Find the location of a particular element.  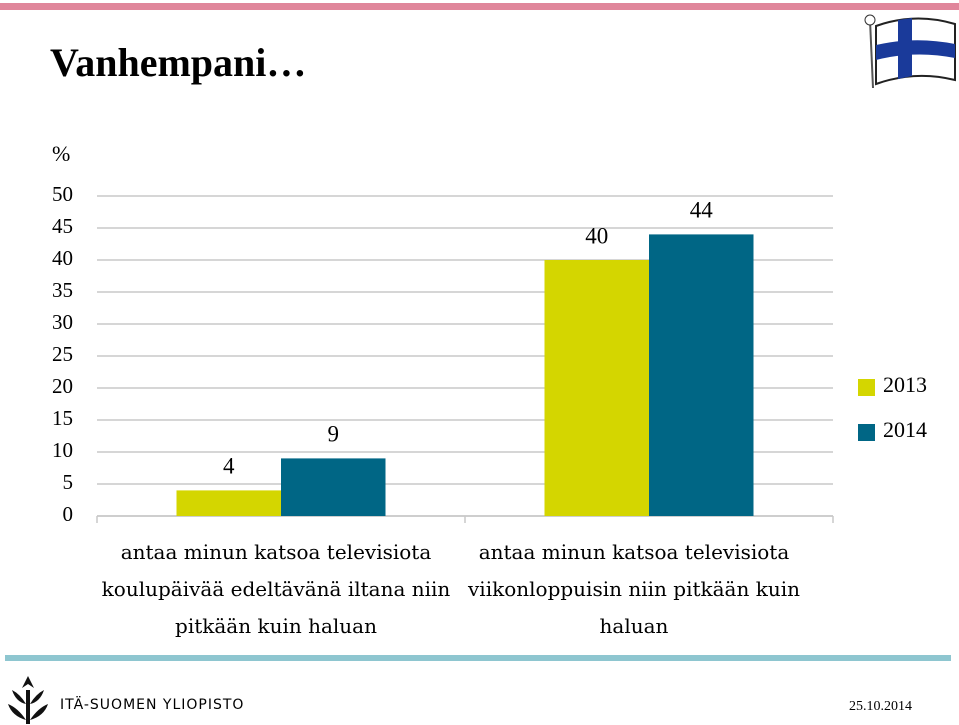

y-tick-label: 5 is located at coordinates (68, 482).